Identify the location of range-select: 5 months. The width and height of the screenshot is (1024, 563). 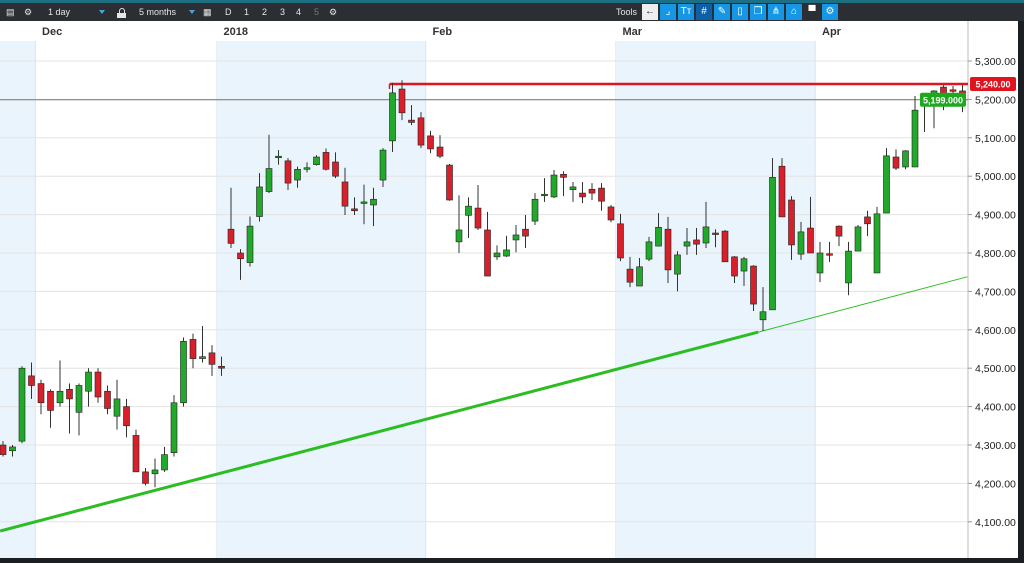
(158, 12).